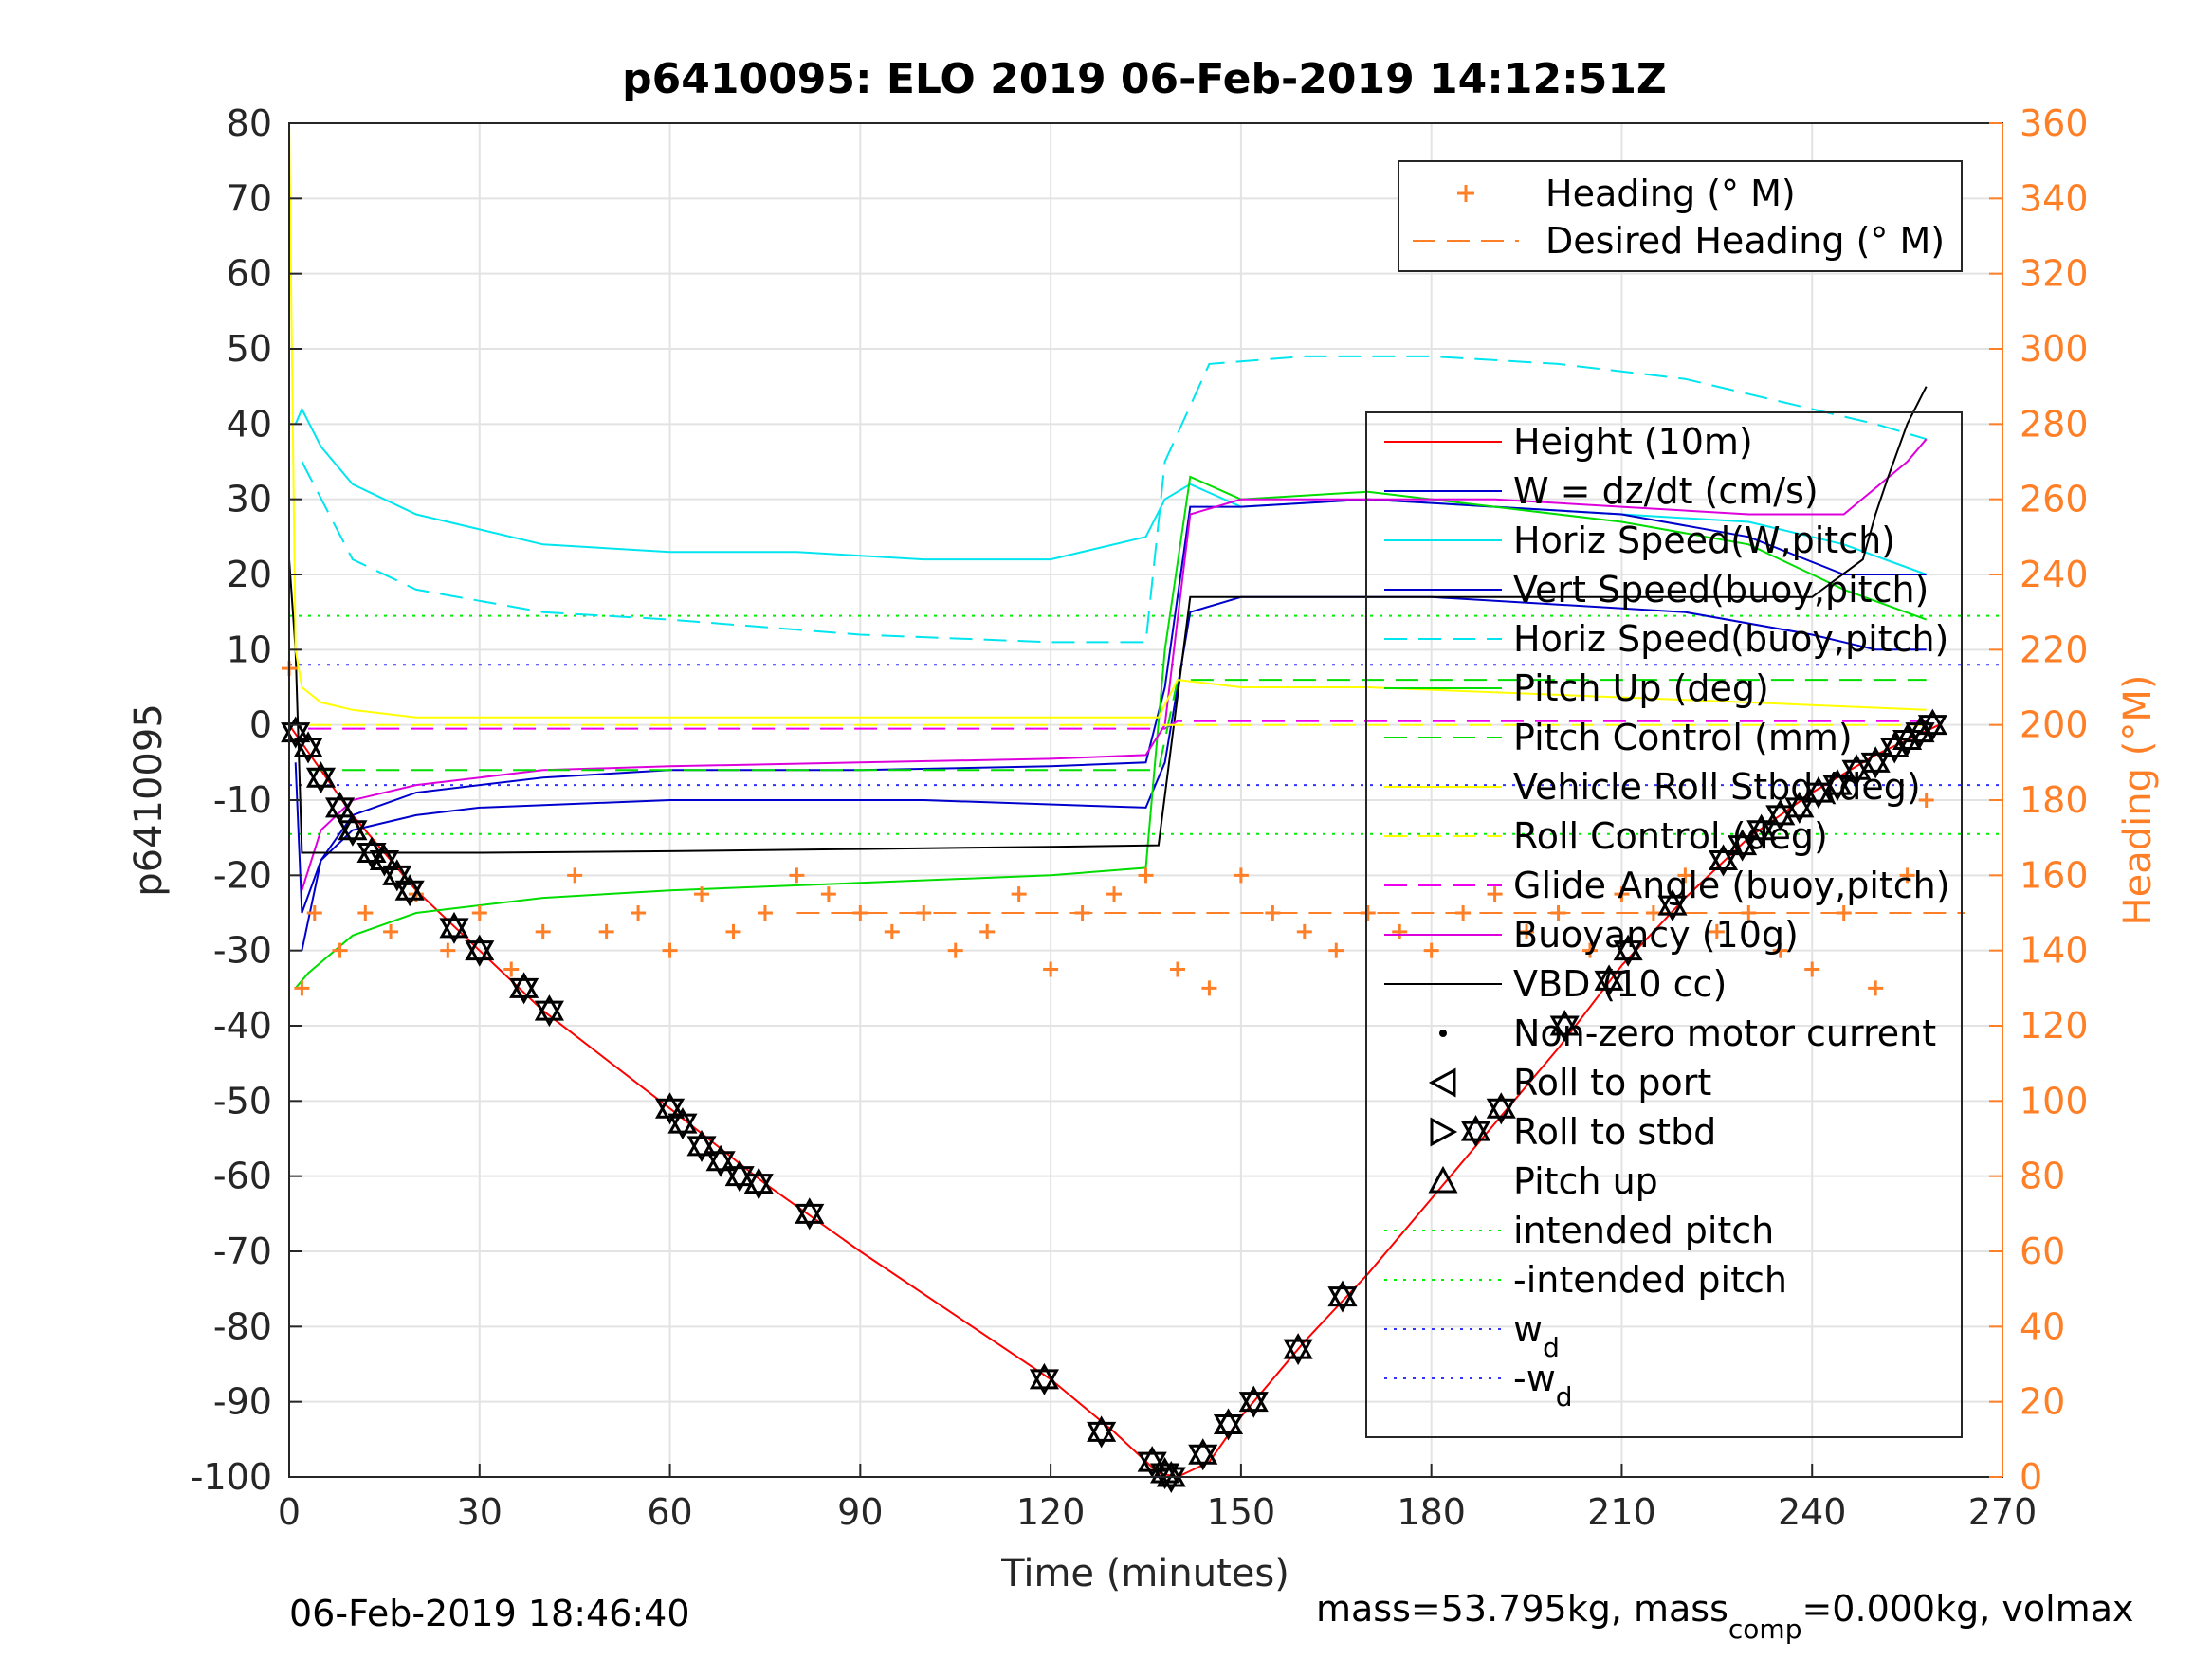  What do you see at coordinates (1612, 1082) in the screenshot?
I see `legend-main-label: Roll to port` at bounding box center [1612, 1082].